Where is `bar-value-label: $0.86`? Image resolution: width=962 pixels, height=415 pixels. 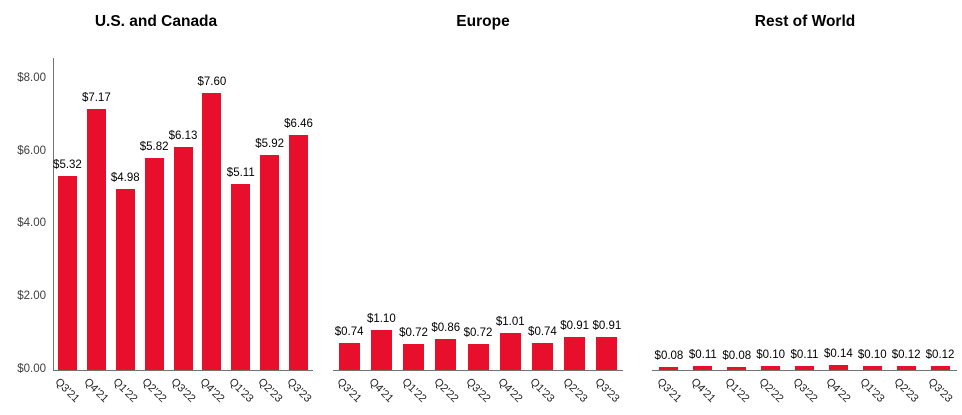 bar-value-label: $0.86 is located at coordinates (446, 328).